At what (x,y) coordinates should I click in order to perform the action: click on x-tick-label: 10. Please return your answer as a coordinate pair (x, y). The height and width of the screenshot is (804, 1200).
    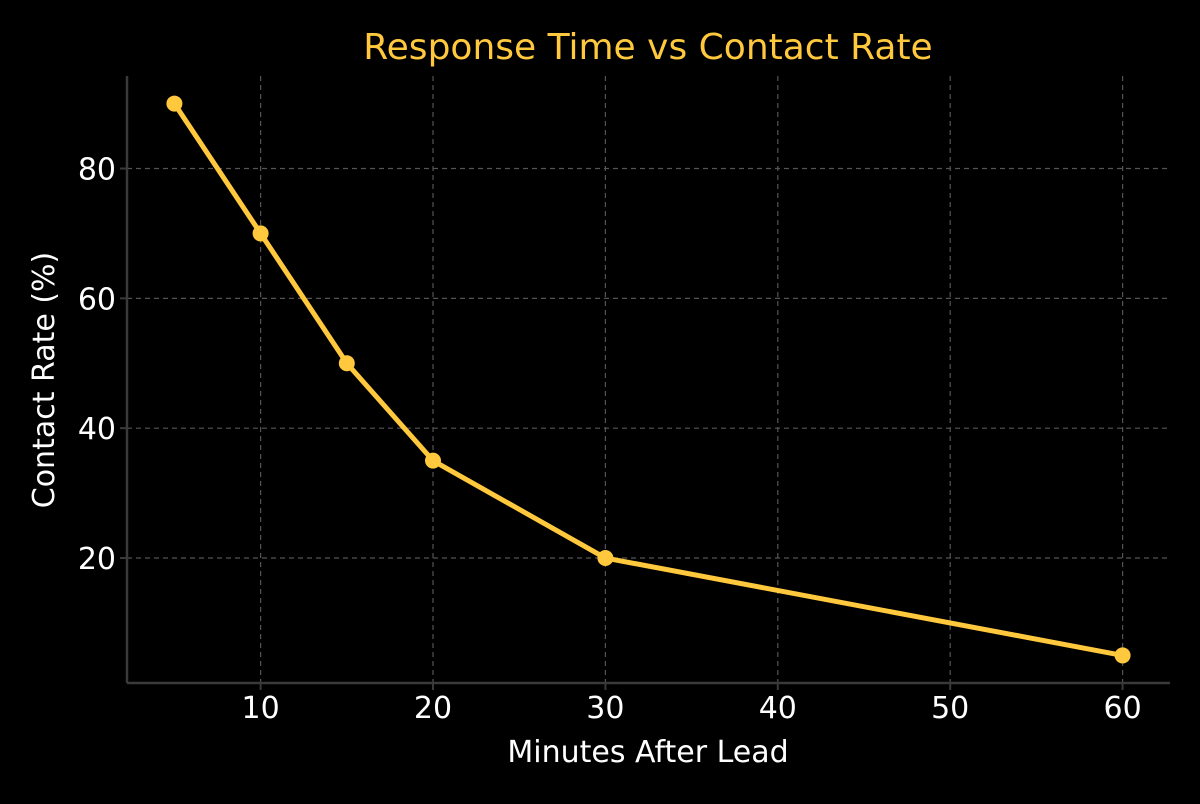
    Looking at the image, I should click on (261, 708).